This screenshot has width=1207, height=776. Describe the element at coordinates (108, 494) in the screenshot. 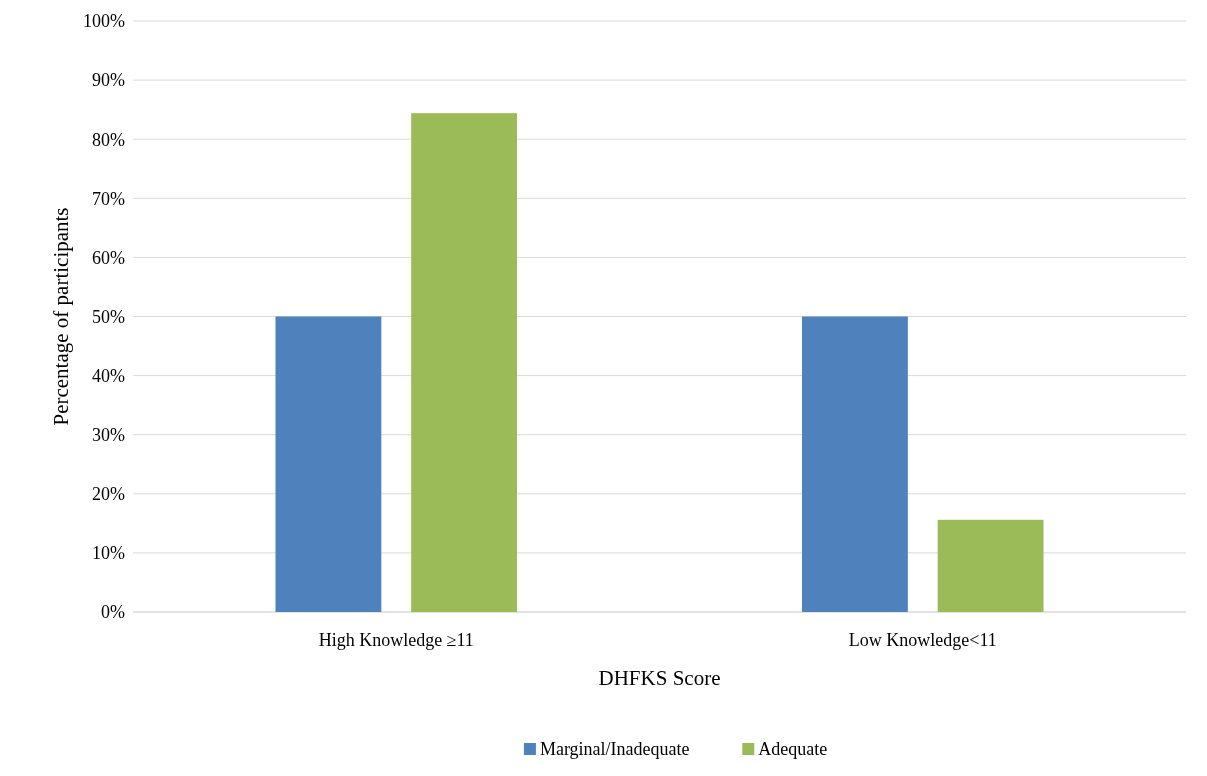

I see `y-tick-label: 20%` at that location.